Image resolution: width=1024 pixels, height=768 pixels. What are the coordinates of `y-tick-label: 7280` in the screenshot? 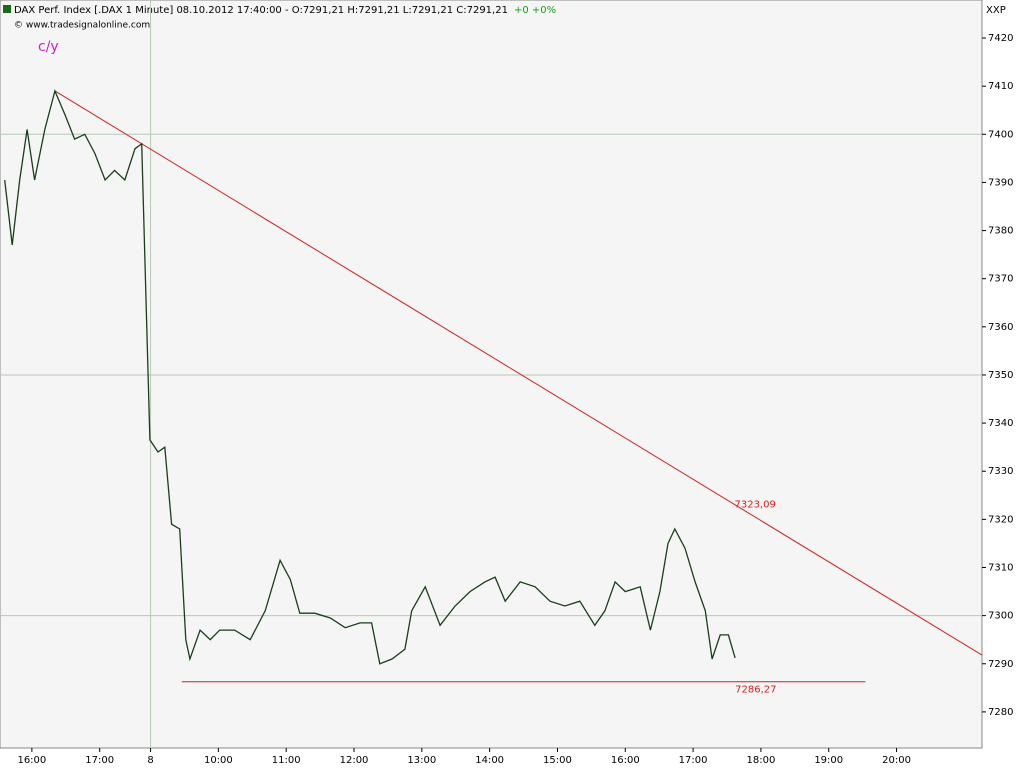 It's located at (1000, 712).